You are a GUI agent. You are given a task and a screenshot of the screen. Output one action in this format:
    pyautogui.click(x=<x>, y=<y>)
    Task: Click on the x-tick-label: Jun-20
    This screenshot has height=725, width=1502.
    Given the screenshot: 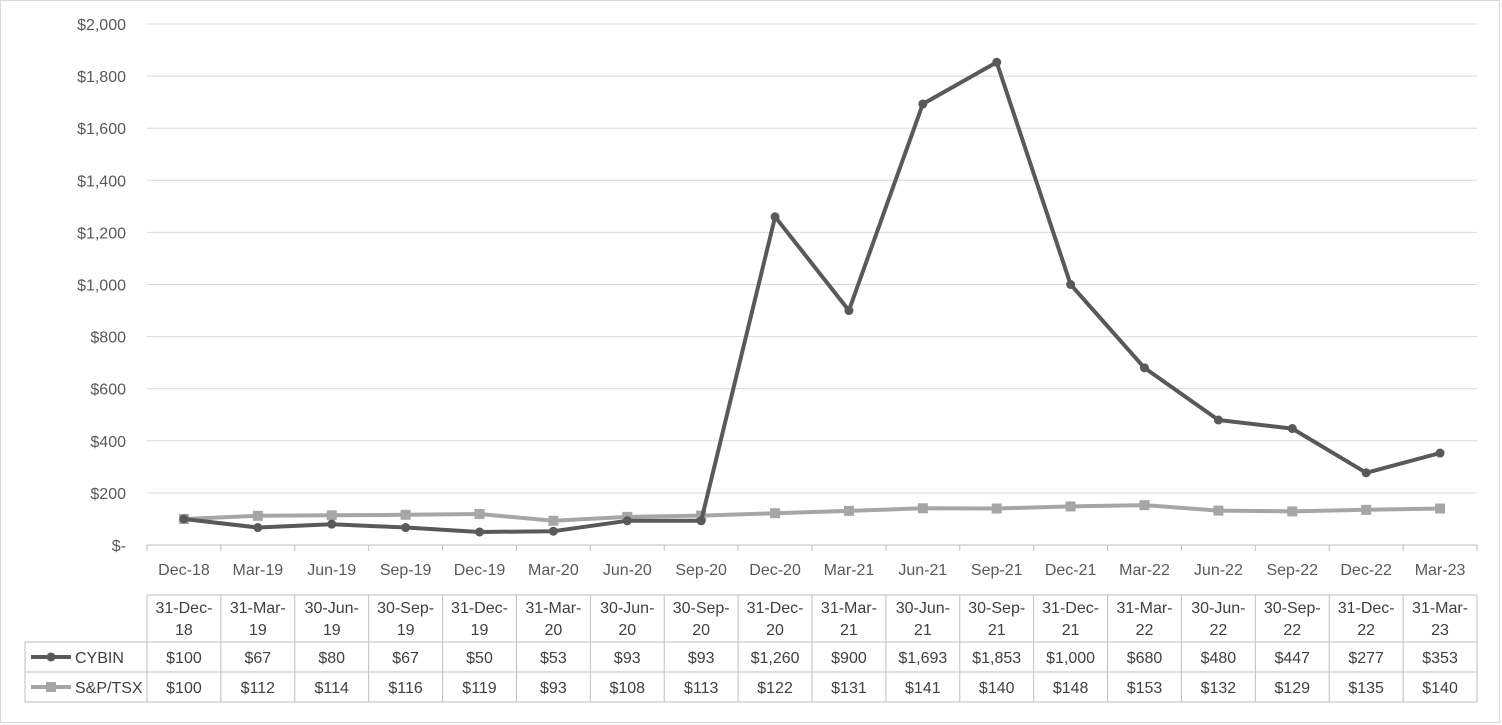 What is the action you would take?
    pyautogui.click(x=627, y=570)
    